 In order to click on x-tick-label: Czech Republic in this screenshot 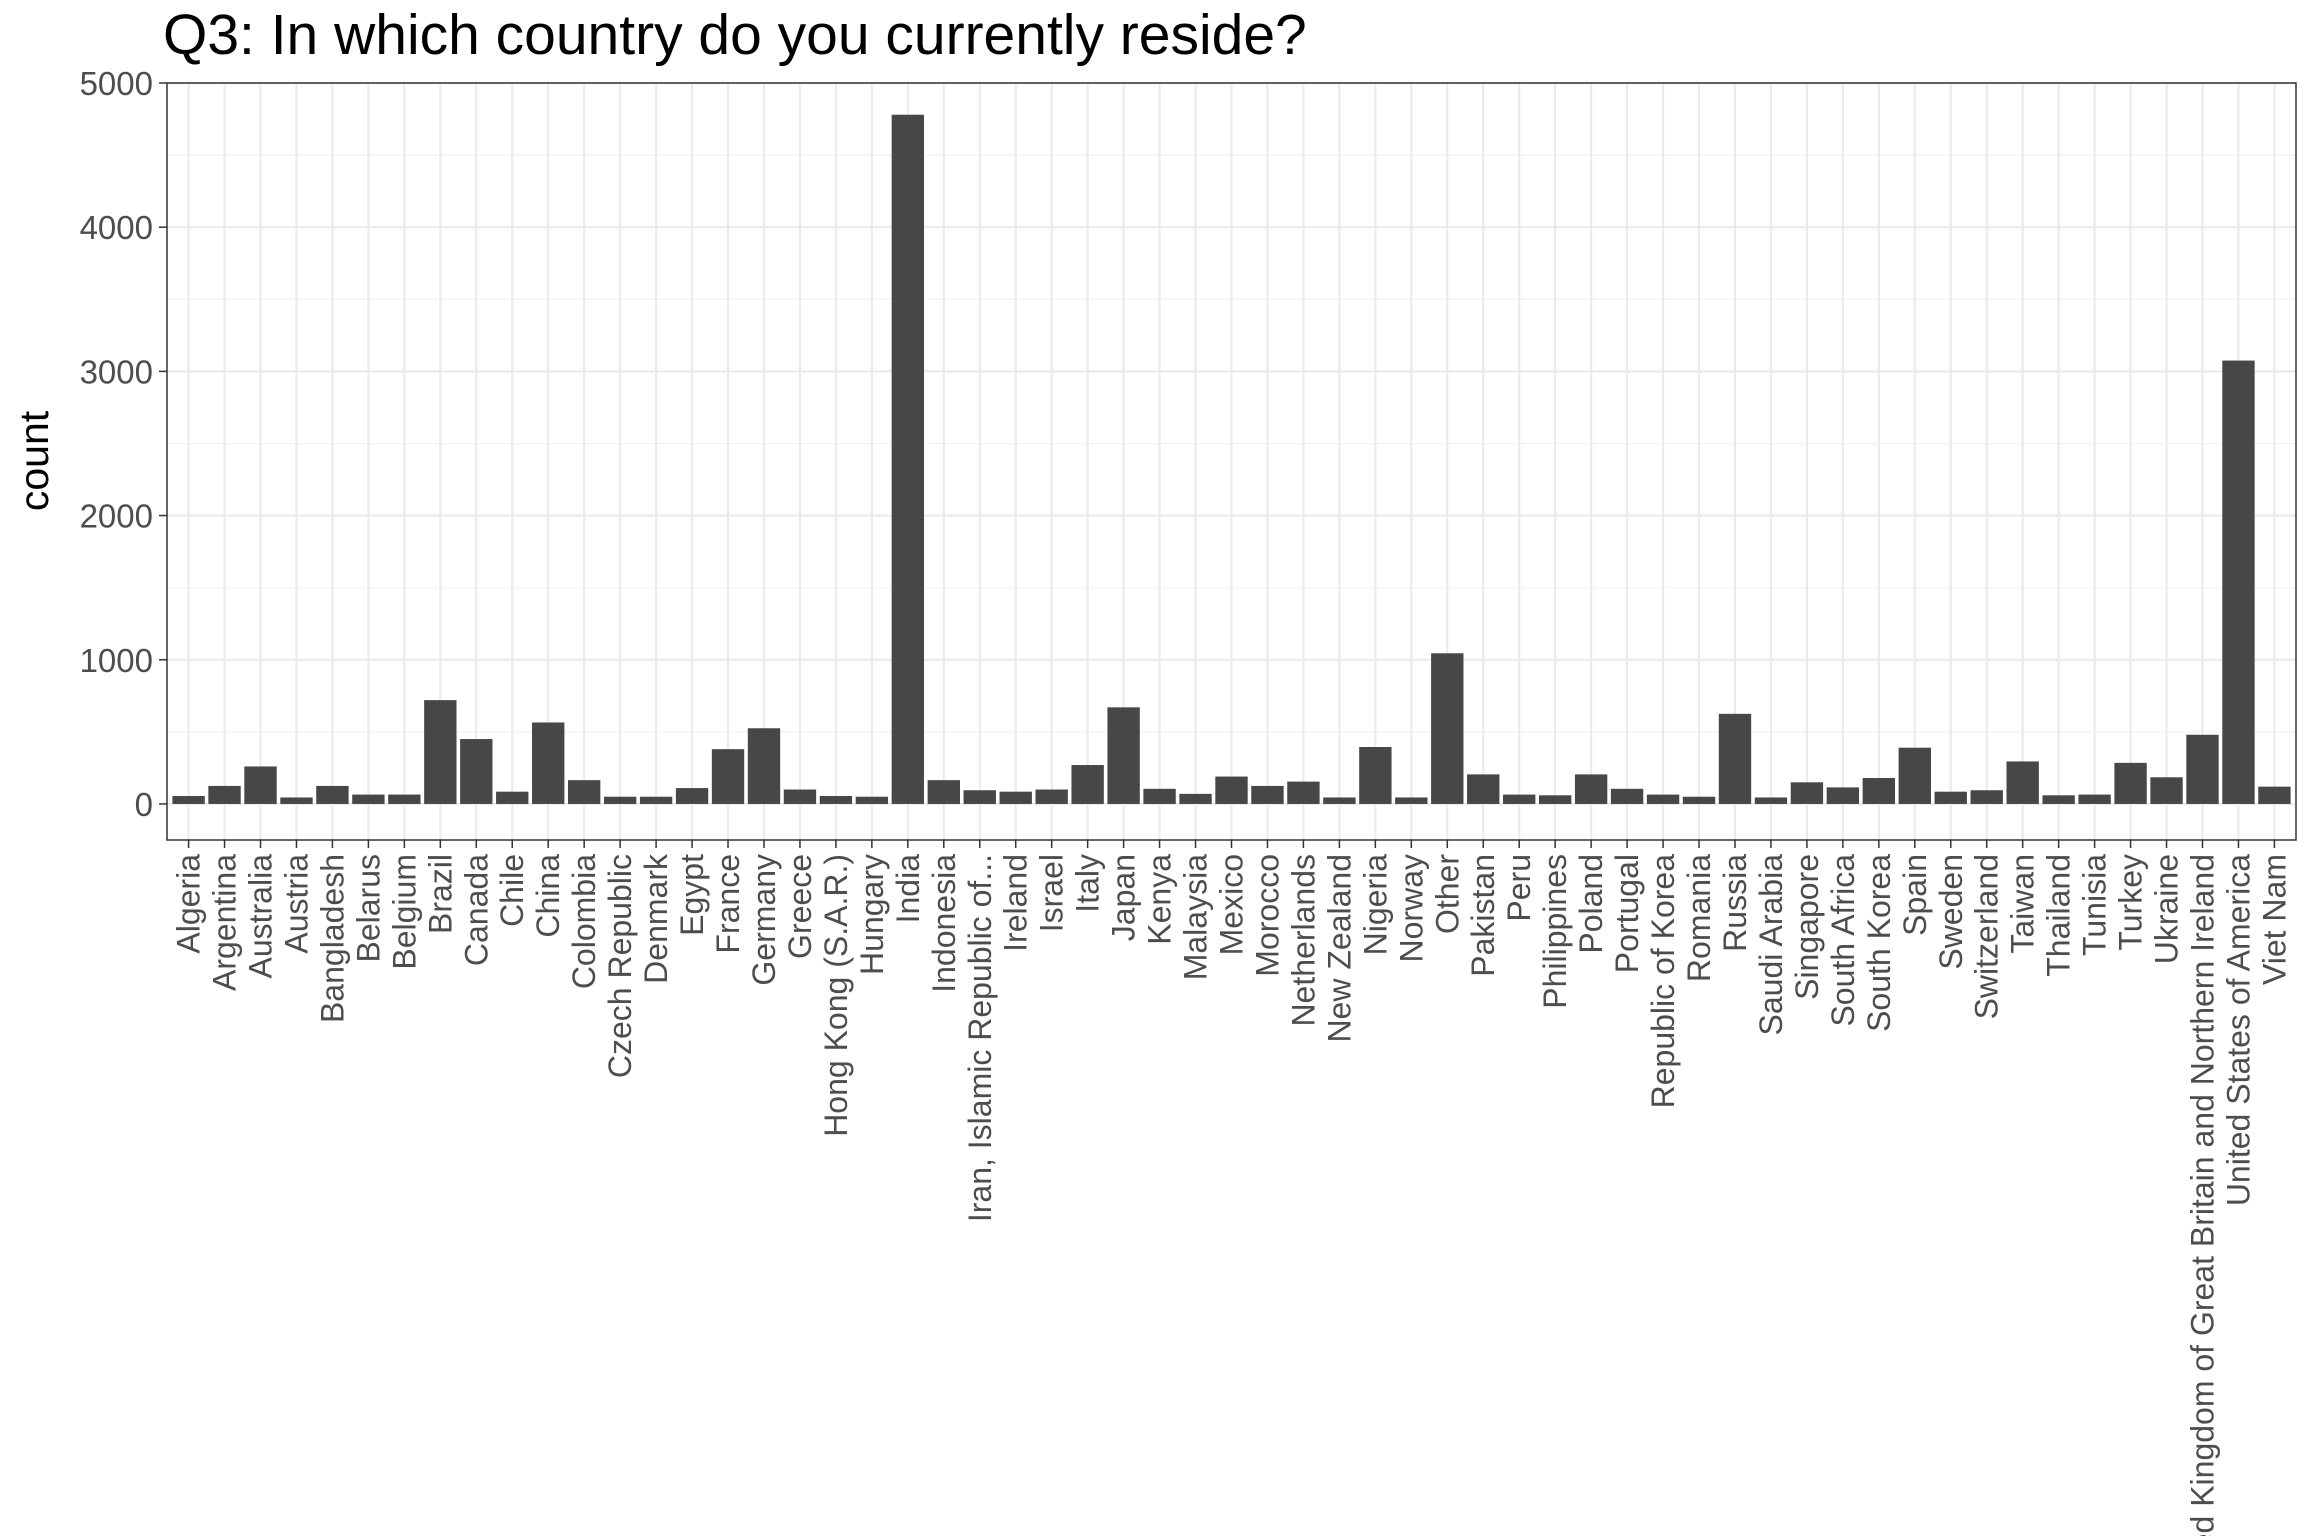, I will do `click(620, 966)`.